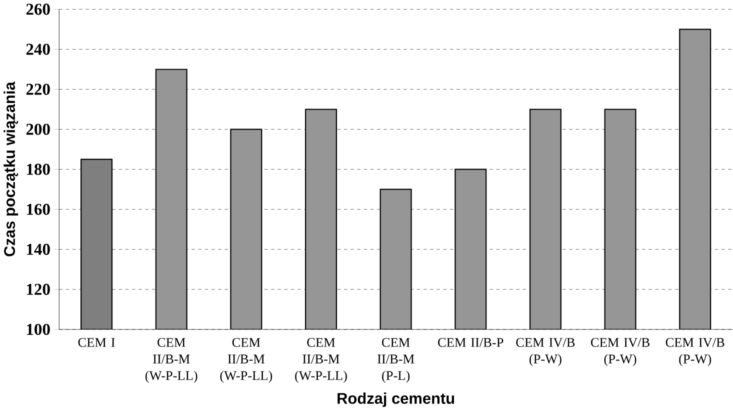  What do you see at coordinates (471, 343) in the screenshot?
I see `x-tick-label: CEM II/B-P` at bounding box center [471, 343].